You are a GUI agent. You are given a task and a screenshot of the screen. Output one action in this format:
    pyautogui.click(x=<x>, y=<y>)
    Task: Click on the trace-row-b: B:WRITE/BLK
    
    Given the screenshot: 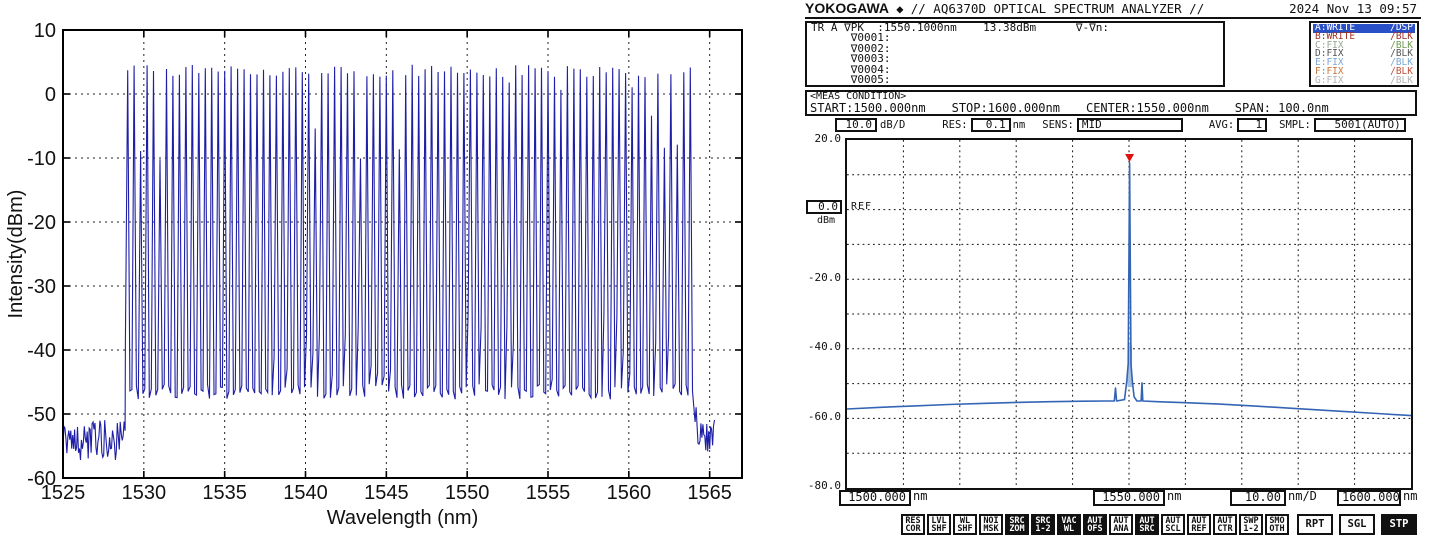 What is the action you would take?
    pyautogui.click(x=1364, y=36)
    